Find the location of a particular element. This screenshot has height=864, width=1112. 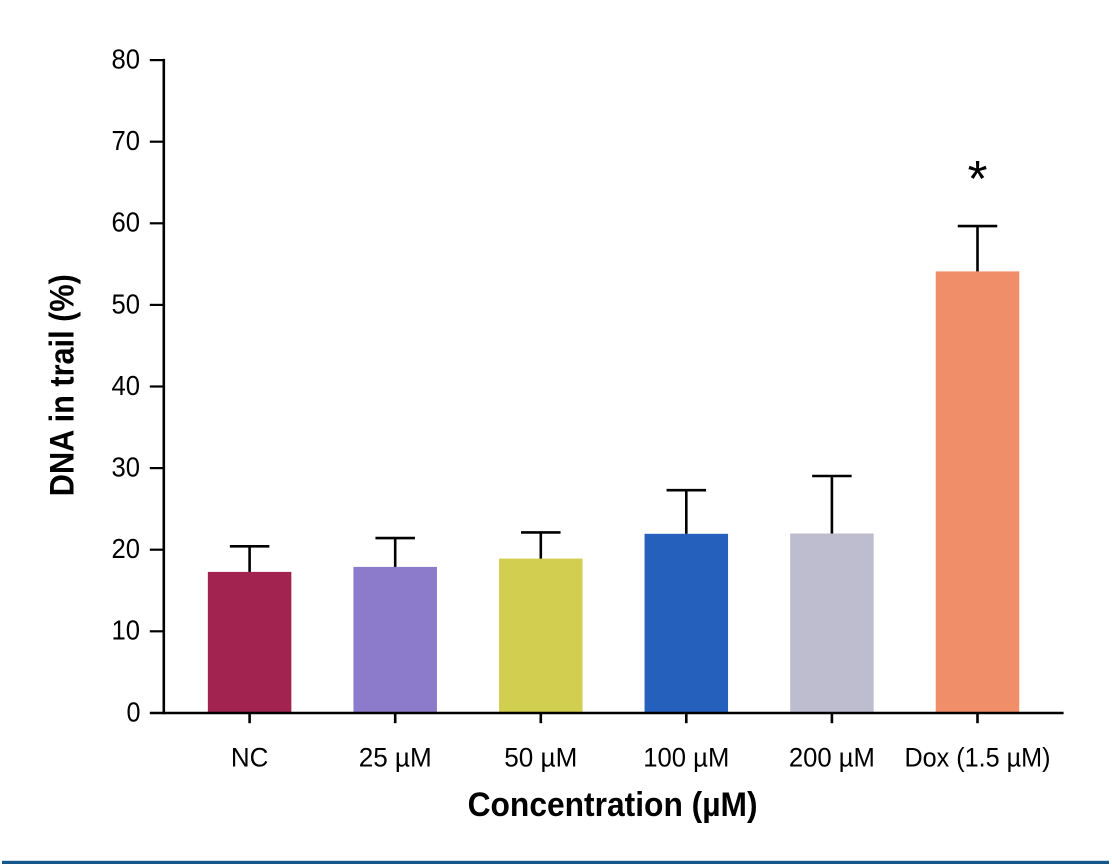

svg-text: NC is located at coordinates (250, 757).